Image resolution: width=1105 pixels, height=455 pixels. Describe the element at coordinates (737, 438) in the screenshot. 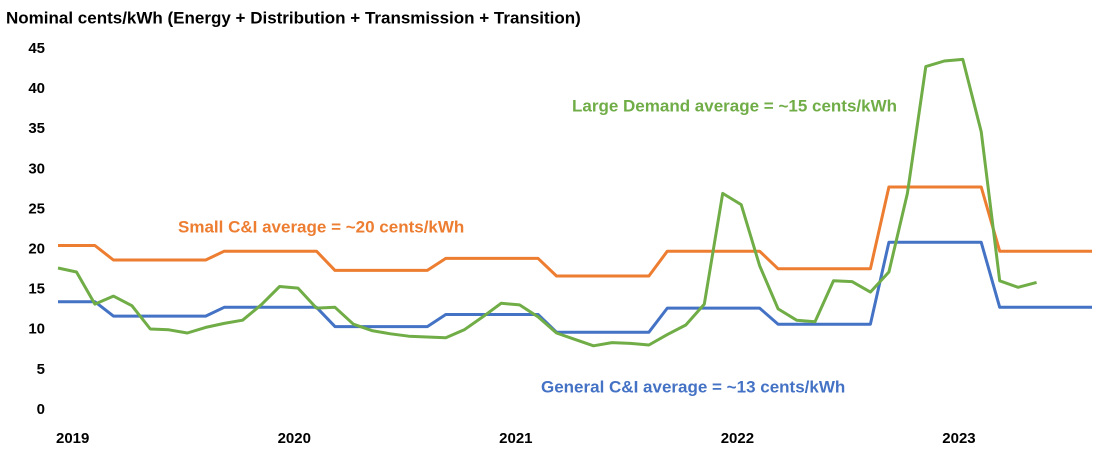

I see `x-tick-label: 2022` at that location.